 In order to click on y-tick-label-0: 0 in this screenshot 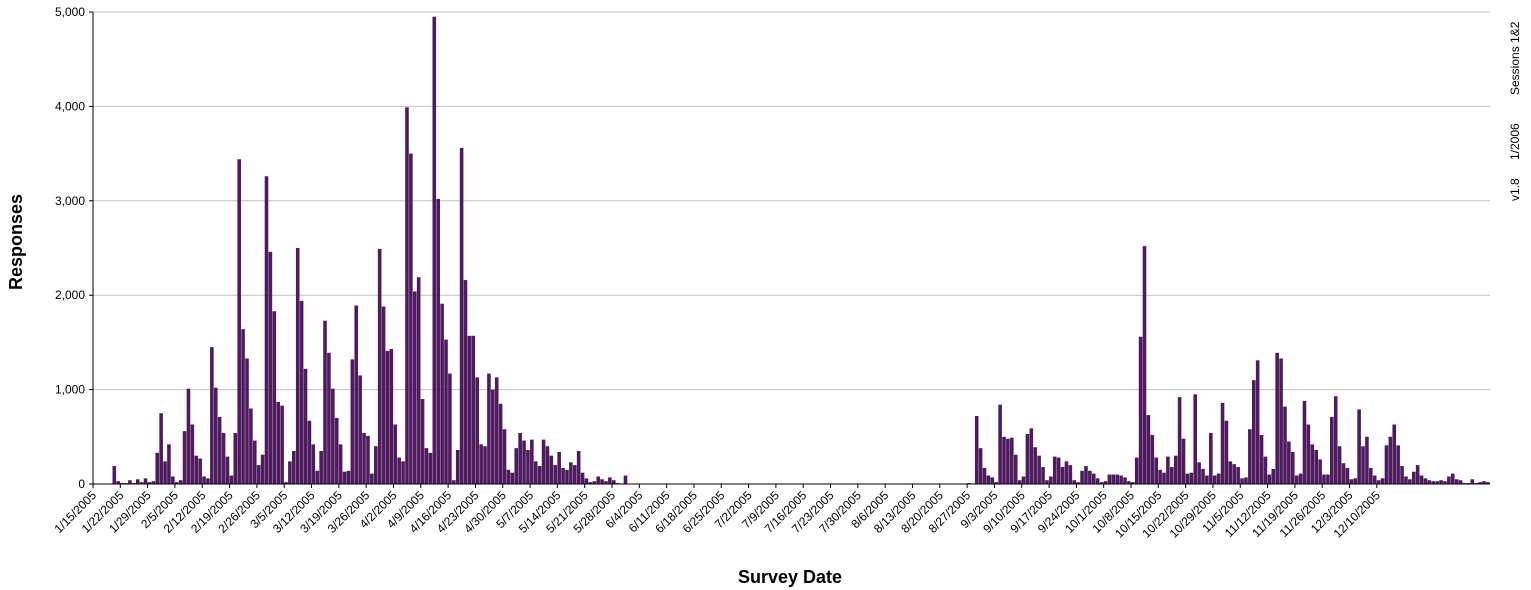, I will do `click(81, 484)`.